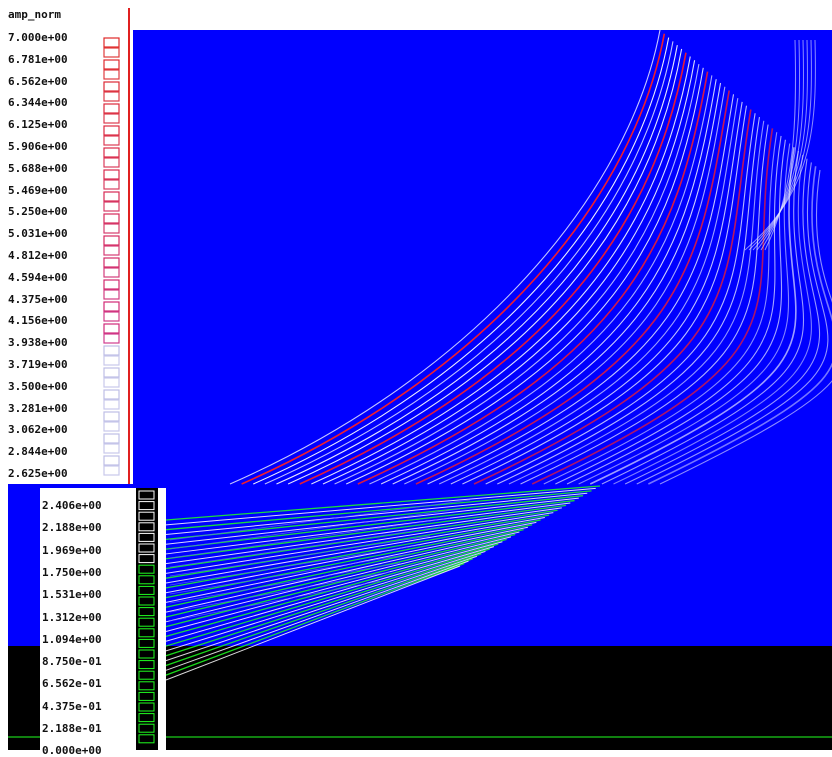 The image size is (832, 757). Describe the element at coordinates (38, 212) in the screenshot. I see `colorbar-label: 5.250e+00` at that location.